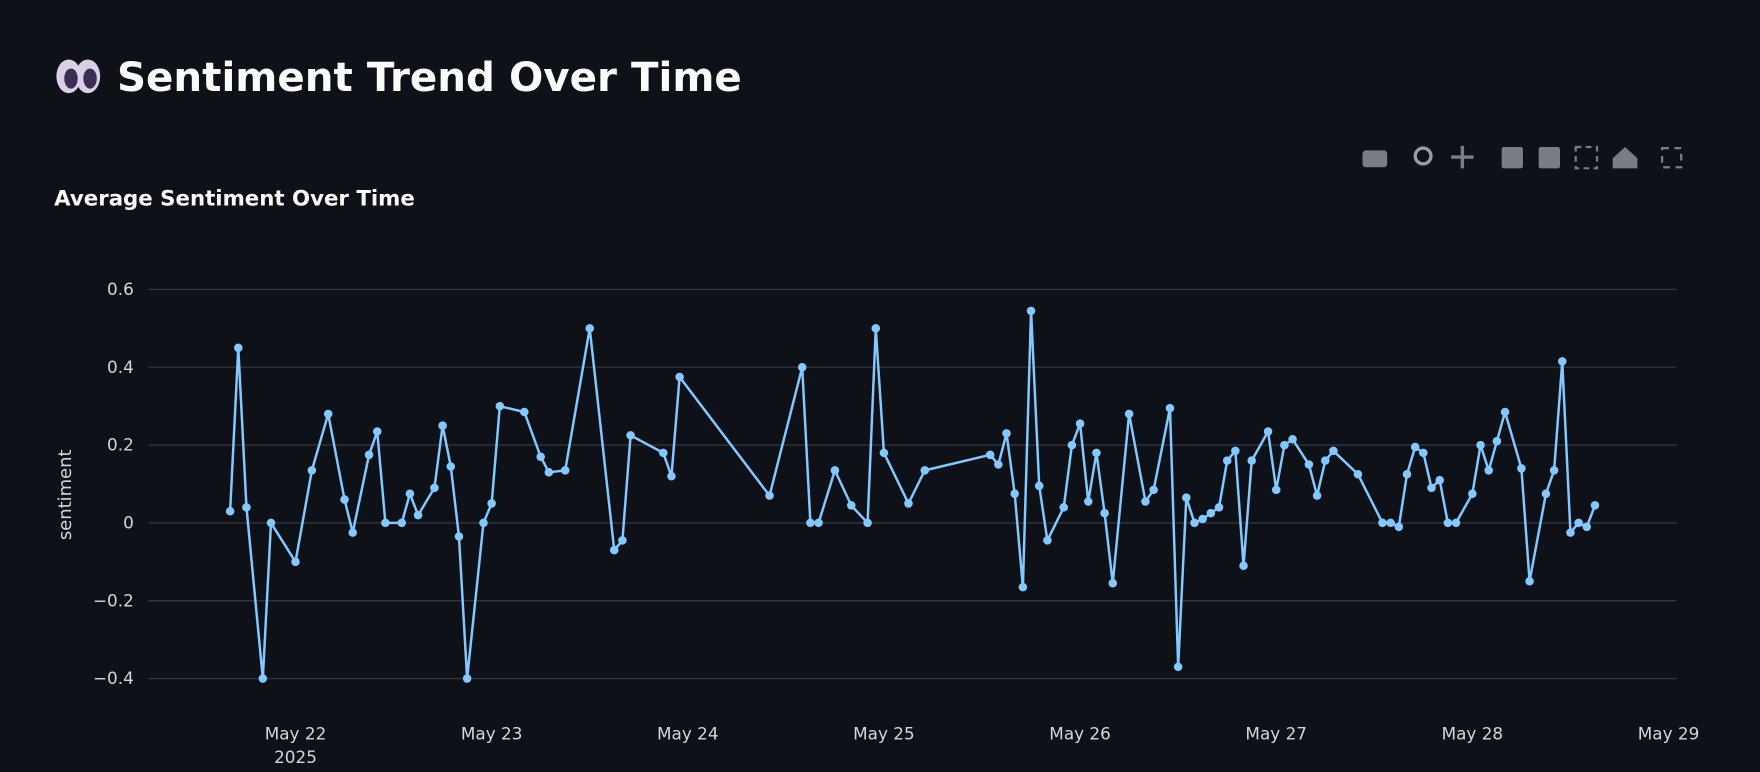 The height and width of the screenshot is (772, 1760). What do you see at coordinates (884, 733) in the screenshot?
I see `x-tick-label: May 25` at bounding box center [884, 733].